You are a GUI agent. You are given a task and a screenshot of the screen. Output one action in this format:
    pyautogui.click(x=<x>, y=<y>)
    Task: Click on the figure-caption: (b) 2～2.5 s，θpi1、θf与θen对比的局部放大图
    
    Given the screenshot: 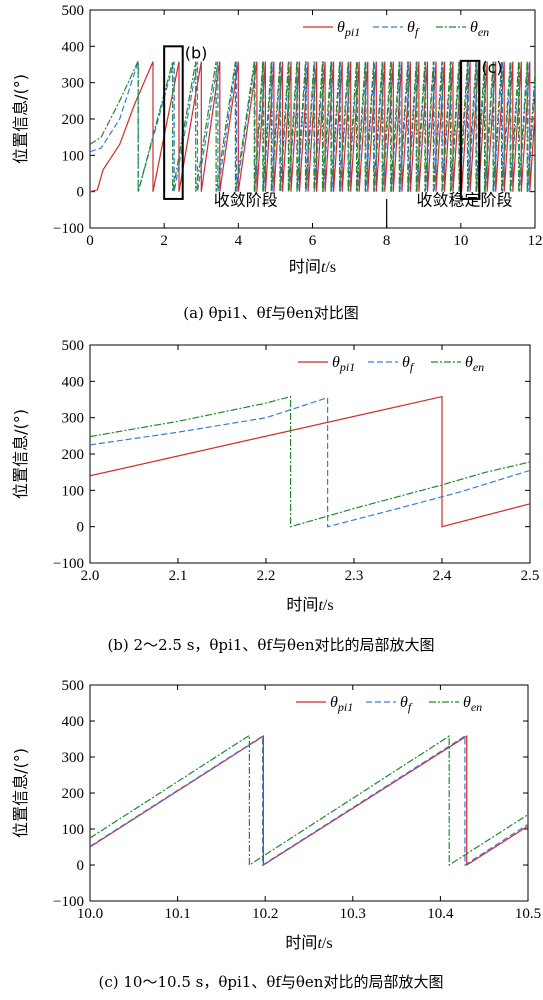 What is the action you would take?
    pyautogui.click(x=270, y=645)
    